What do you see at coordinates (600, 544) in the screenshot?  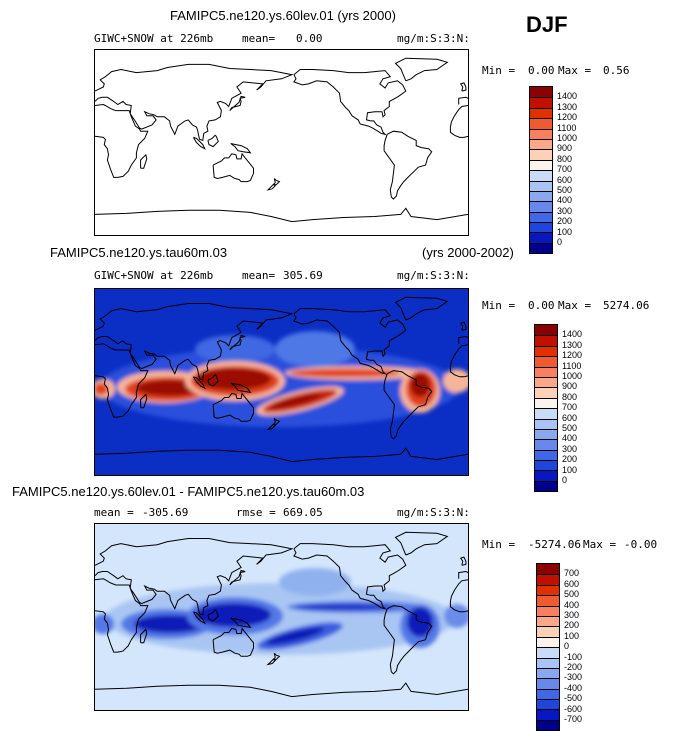 I see `panel3-max-label: Max =` at bounding box center [600, 544].